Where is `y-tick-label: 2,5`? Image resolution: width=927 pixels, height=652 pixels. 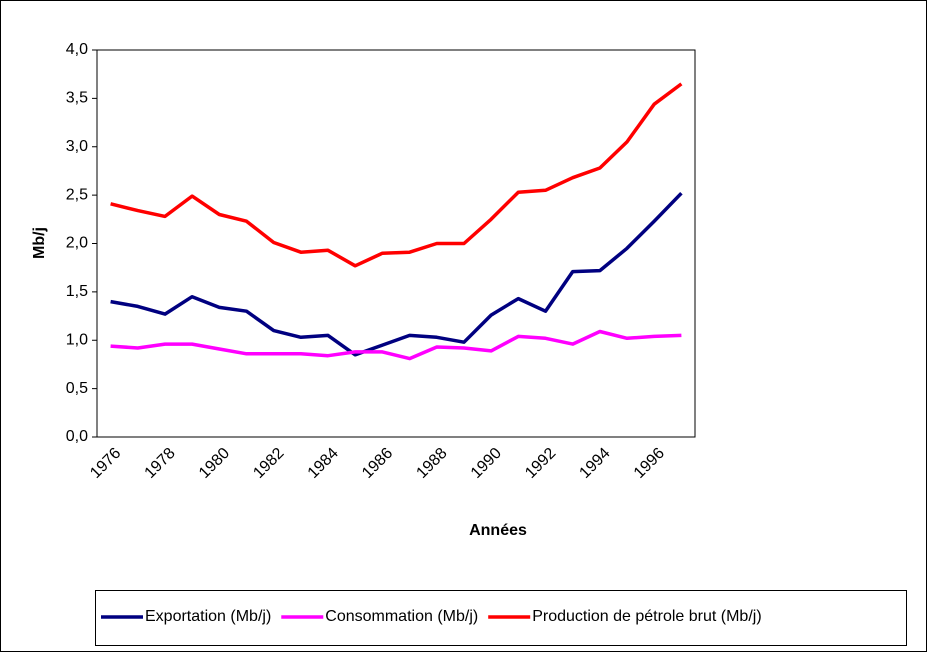
y-tick-label: 2,5 is located at coordinates (77, 194).